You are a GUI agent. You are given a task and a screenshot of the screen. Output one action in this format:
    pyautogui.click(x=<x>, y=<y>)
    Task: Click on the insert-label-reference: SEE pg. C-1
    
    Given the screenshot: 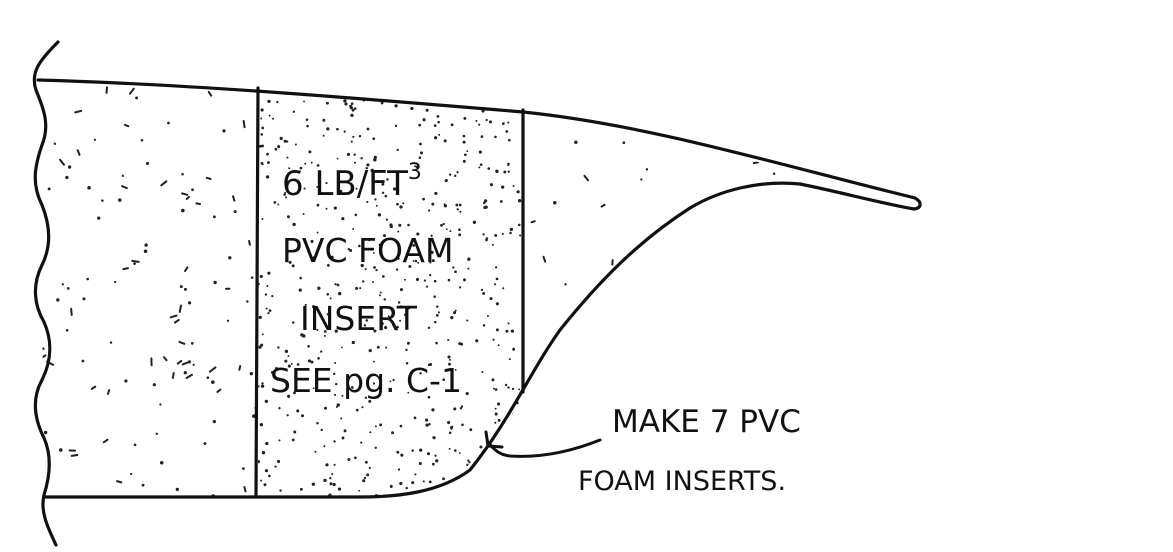 What is the action you would take?
    pyautogui.click(x=366, y=380)
    